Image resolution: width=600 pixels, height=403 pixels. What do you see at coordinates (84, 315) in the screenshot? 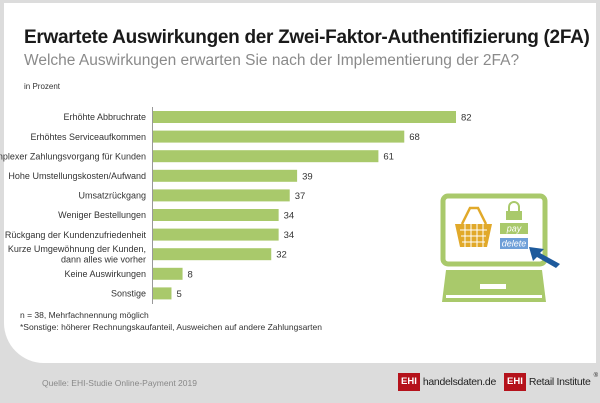
I see `sample-note: n = 38, Mehrfachnennung möglich` at bounding box center [84, 315].